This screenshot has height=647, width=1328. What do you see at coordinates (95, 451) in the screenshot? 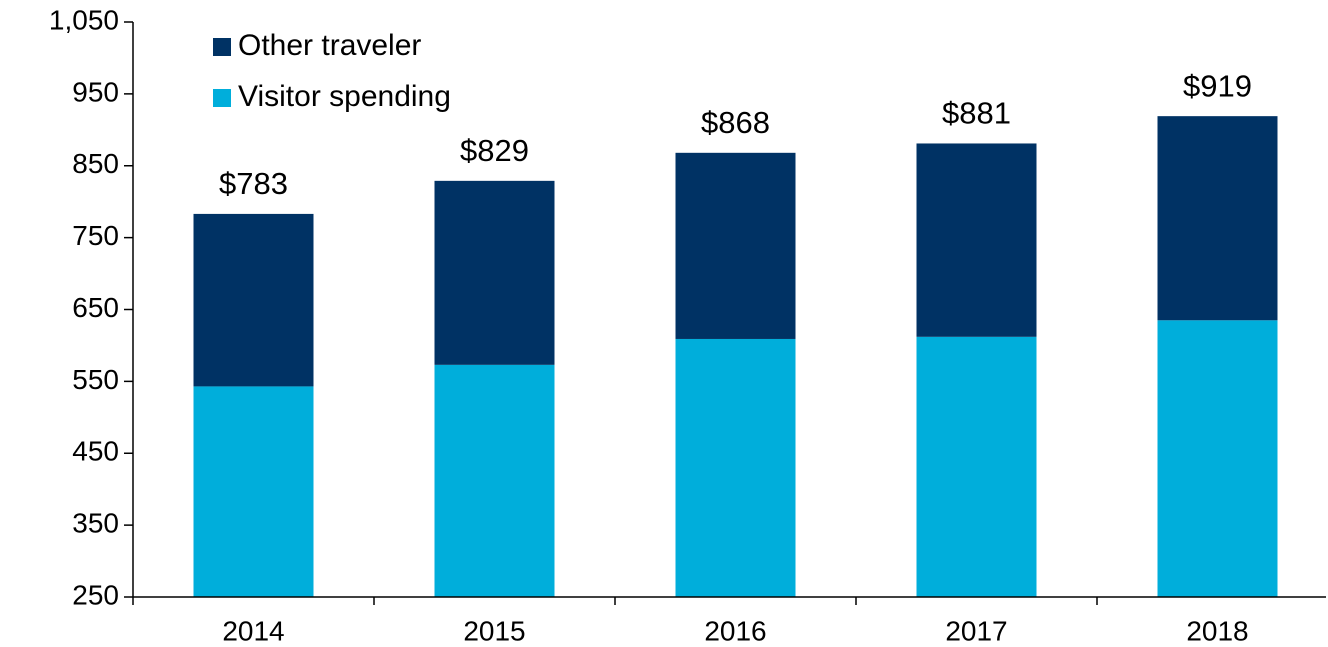
I see `y-tick-label: 450` at bounding box center [95, 451].